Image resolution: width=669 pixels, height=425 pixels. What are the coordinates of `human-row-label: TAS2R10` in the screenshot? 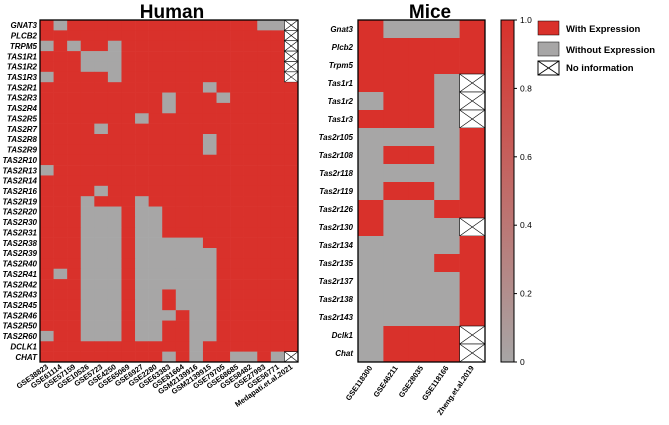 It's located at (19, 160).